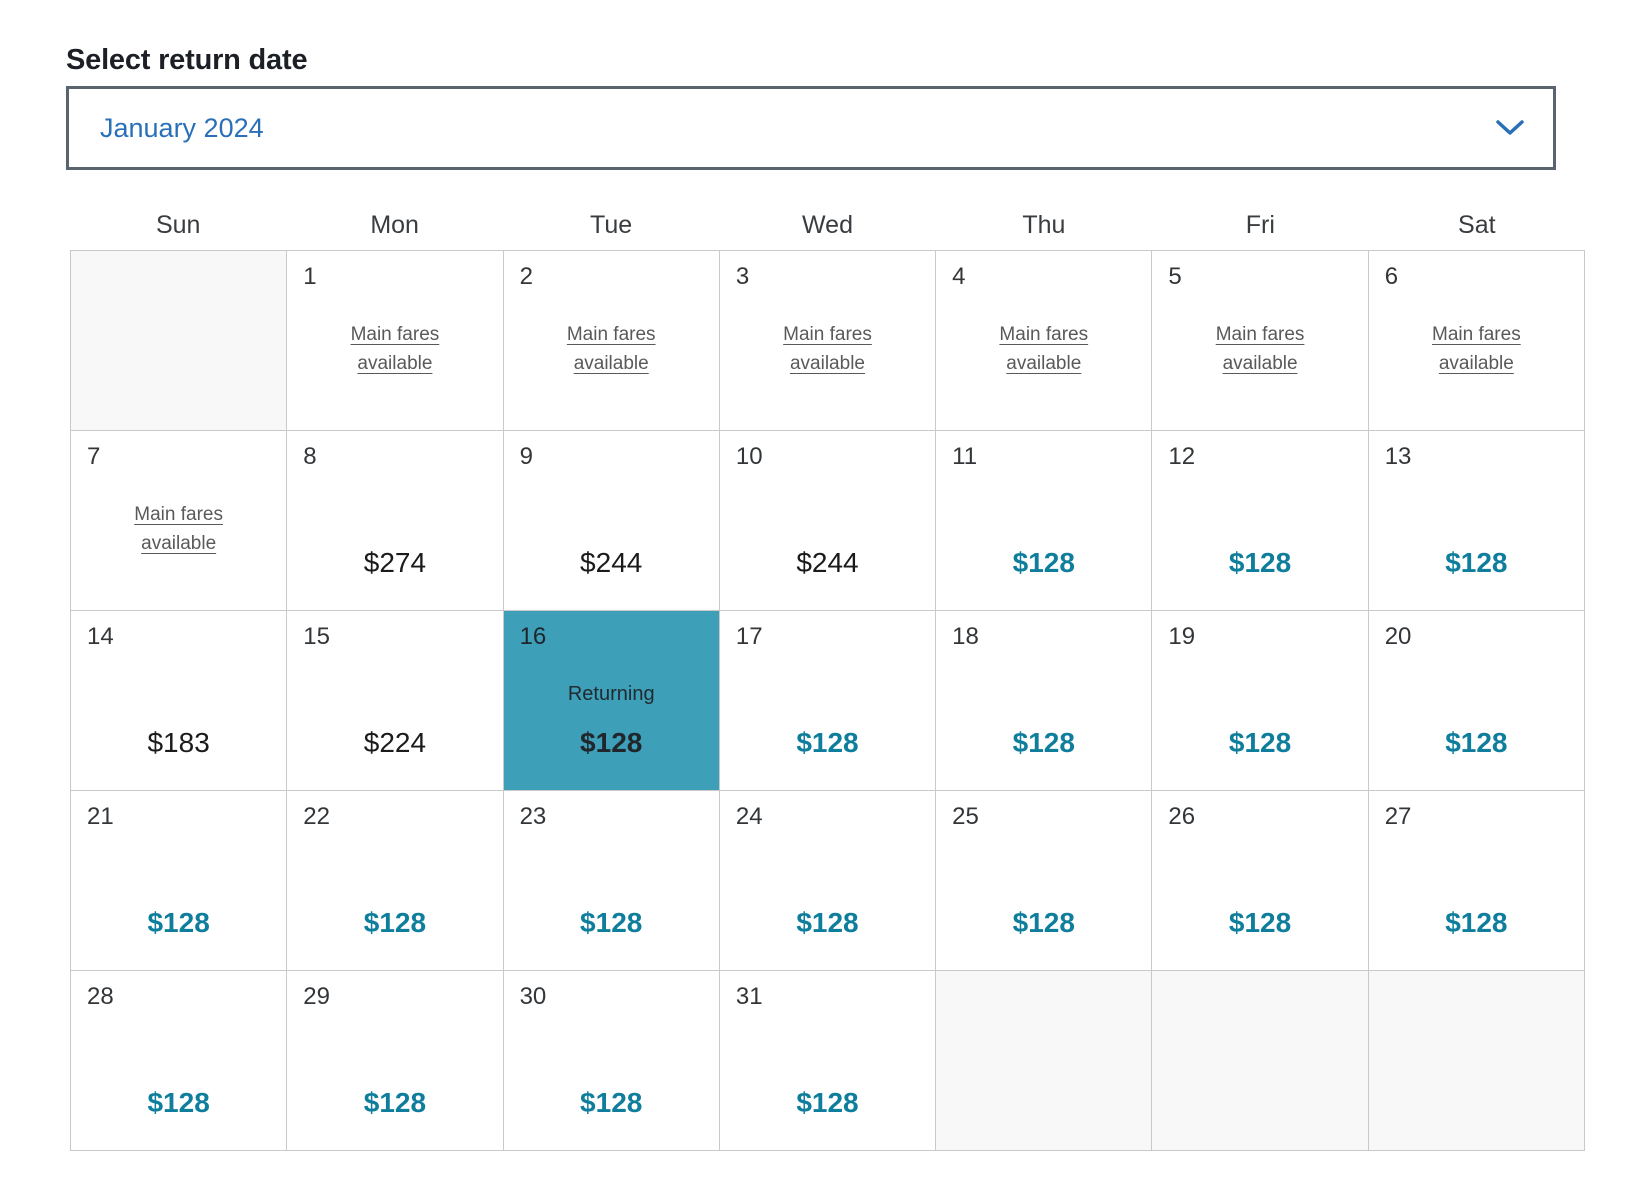 Image resolution: width=1630 pixels, height=1190 pixels. Describe the element at coordinates (100, 816) in the screenshot. I see `day-number: 21` at that location.